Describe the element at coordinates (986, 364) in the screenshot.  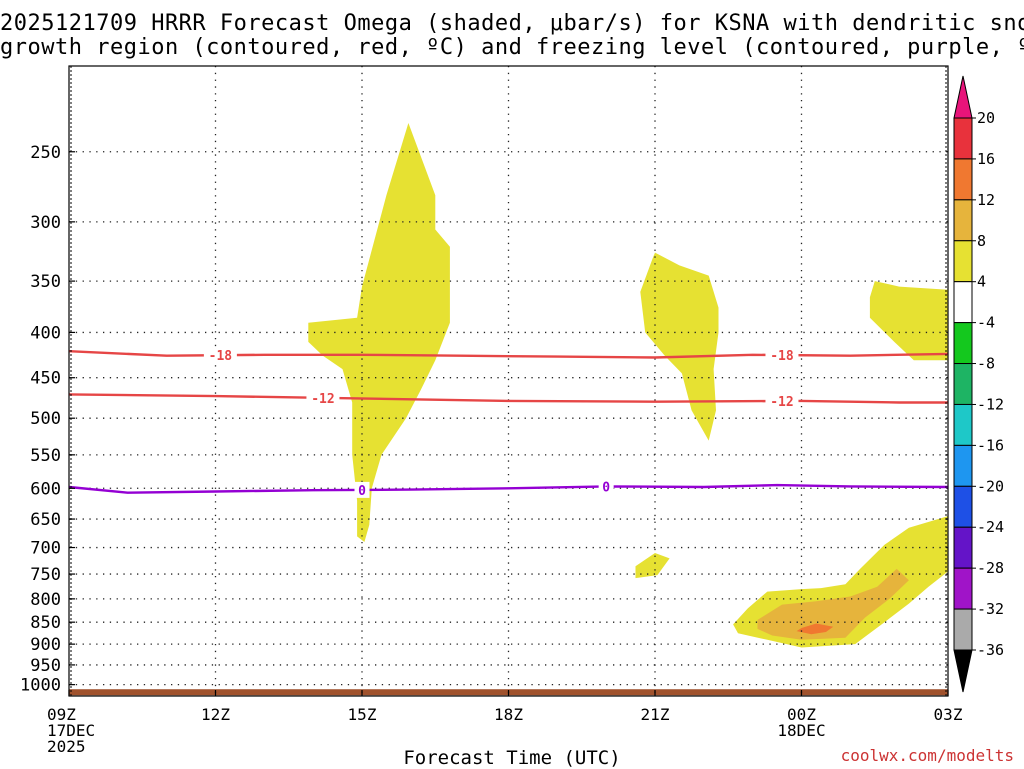
I see `colorbar-label-7: -8` at that location.